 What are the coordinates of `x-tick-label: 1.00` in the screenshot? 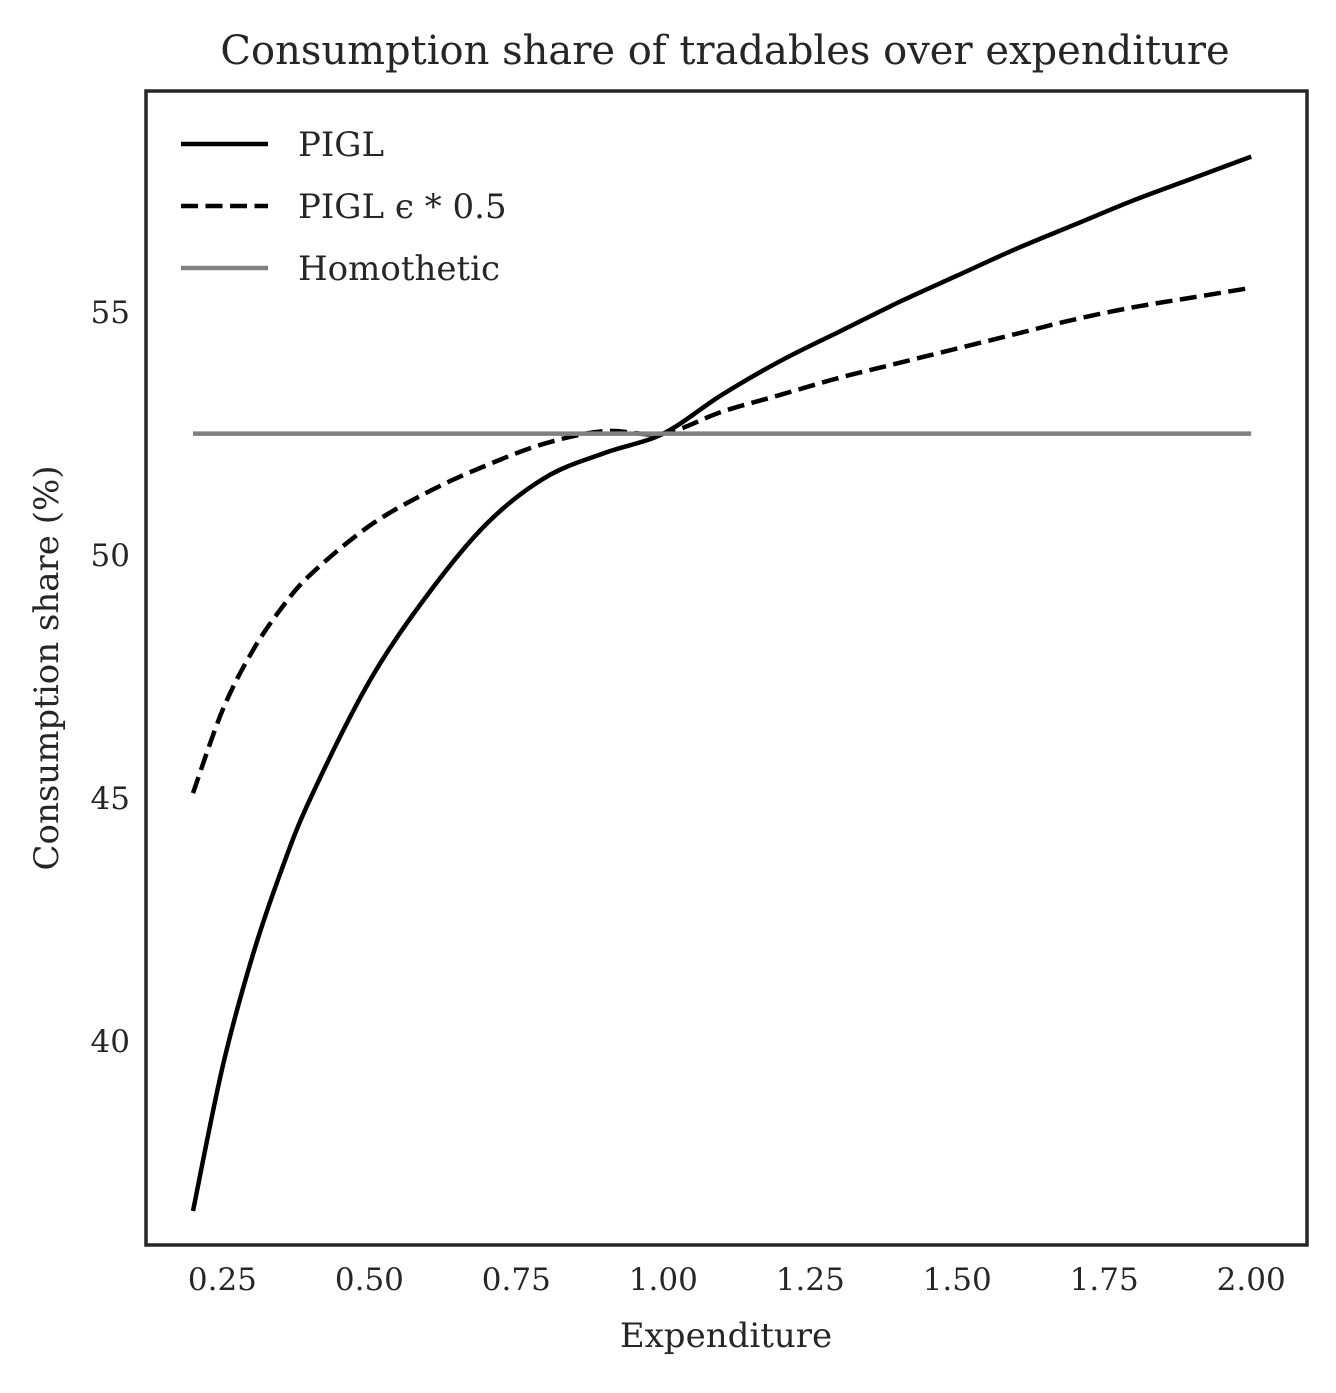 It's located at (663, 1280).